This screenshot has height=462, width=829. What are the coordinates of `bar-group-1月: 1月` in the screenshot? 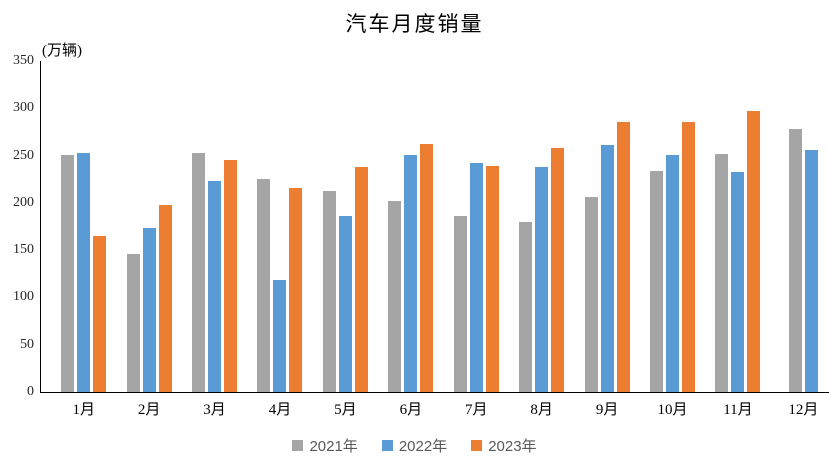 It's located at (83, 239).